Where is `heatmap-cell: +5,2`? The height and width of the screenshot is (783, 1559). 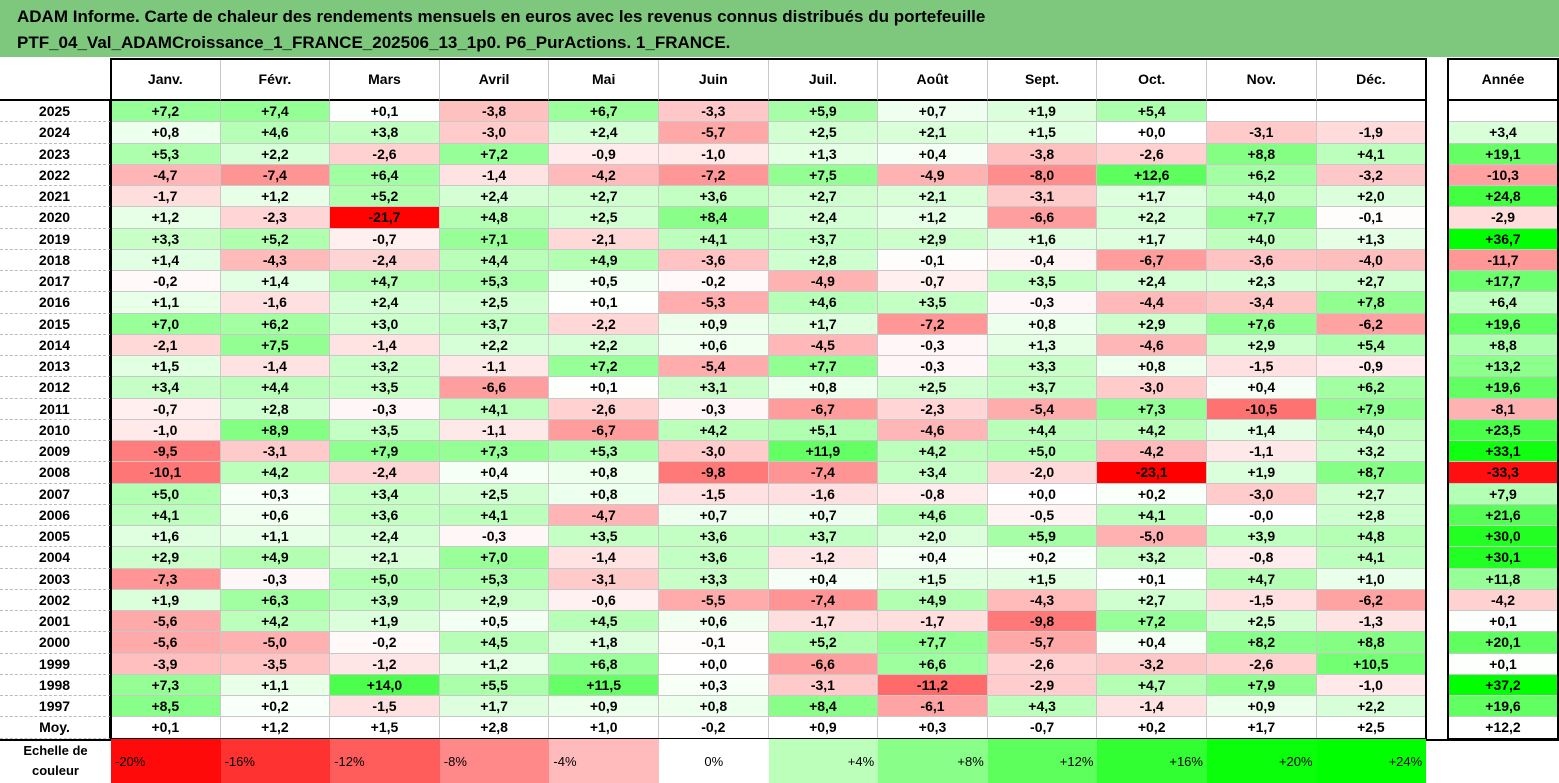
heatmap-cell: +5,2 is located at coordinates (823, 643).